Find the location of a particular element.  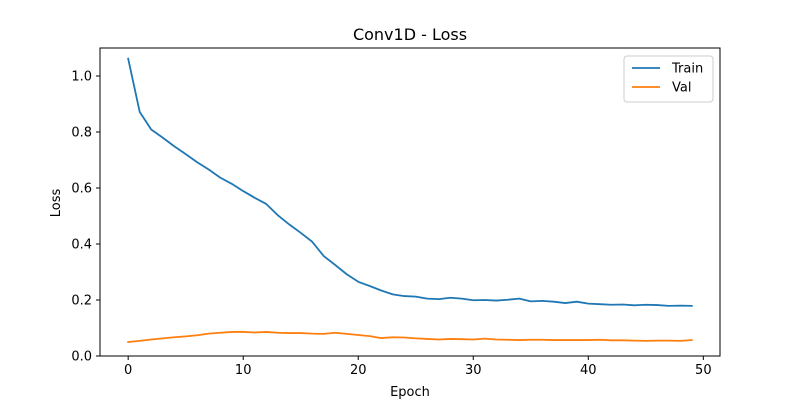

x-tick-label: 50 is located at coordinates (703, 370).